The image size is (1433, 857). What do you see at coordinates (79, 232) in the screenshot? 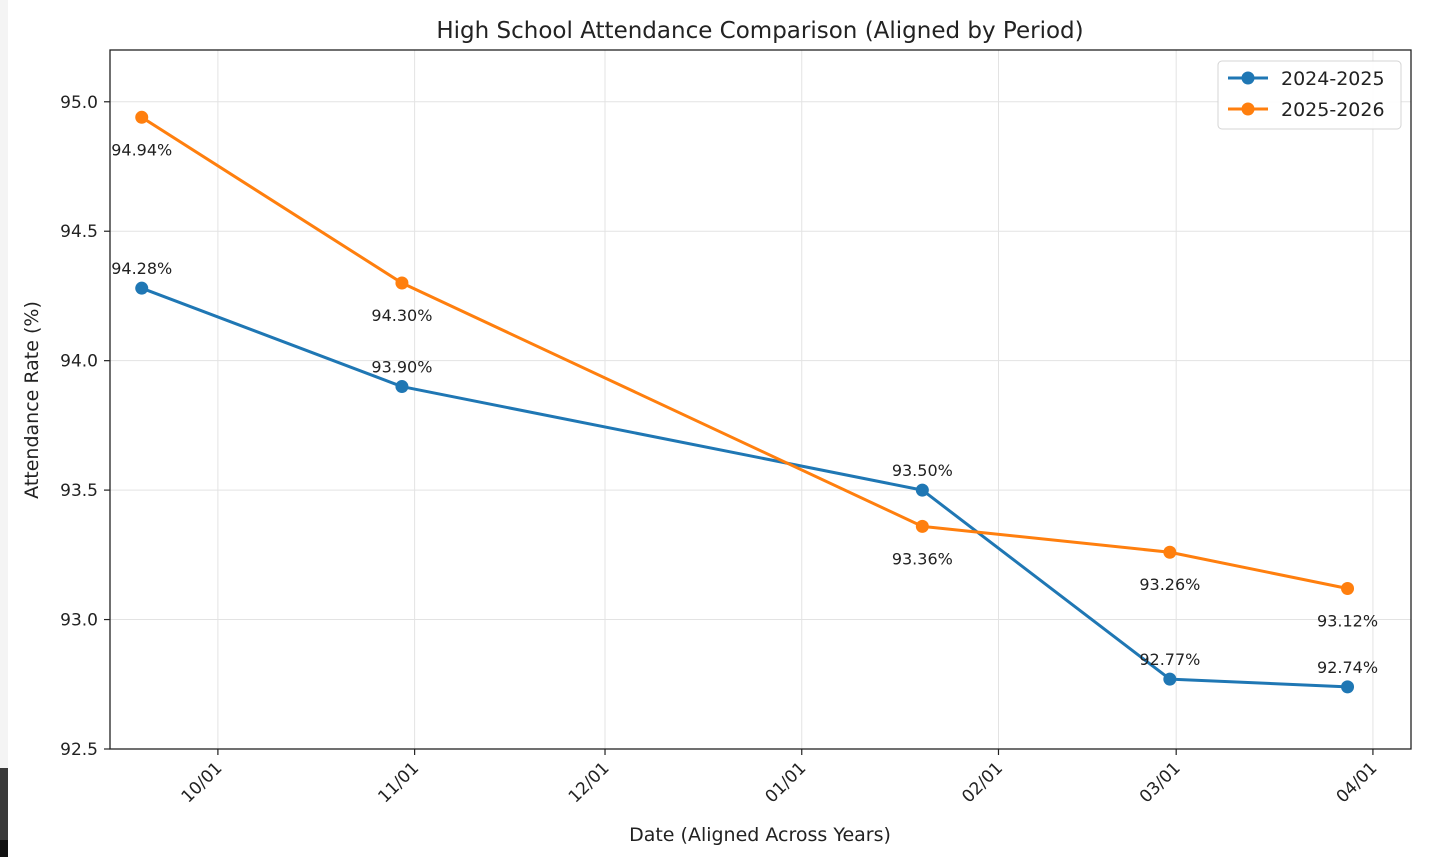
I see `y-tick-label: 94.5` at bounding box center [79, 232].